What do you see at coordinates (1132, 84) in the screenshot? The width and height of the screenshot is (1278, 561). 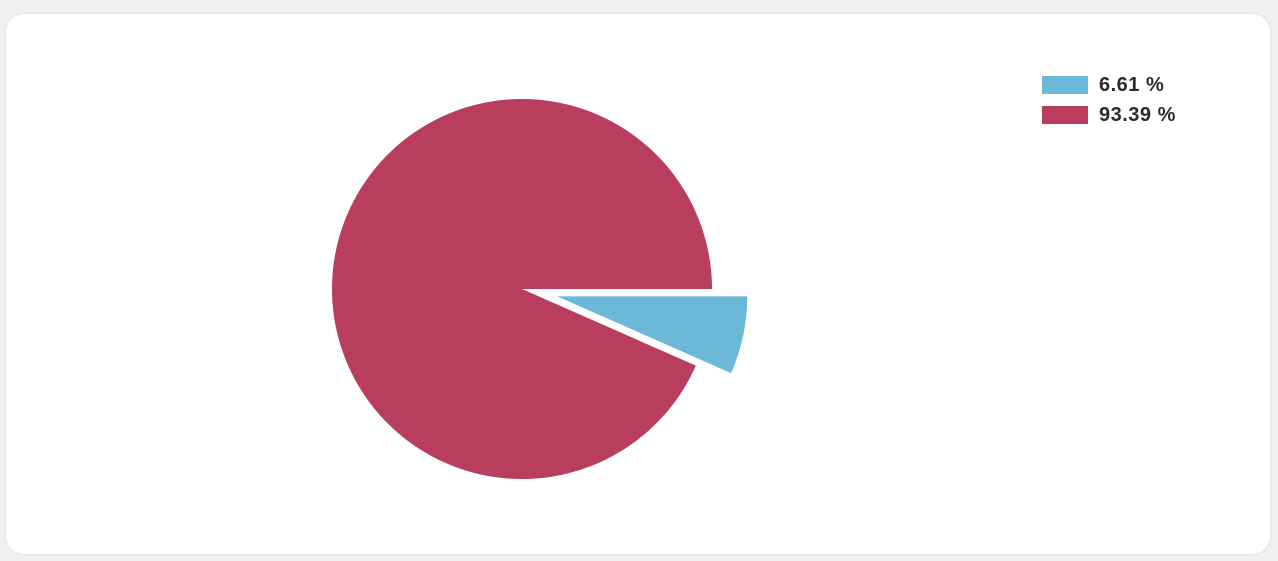 I see `legend-label-0: 6.61 %` at bounding box center [1132, 84].